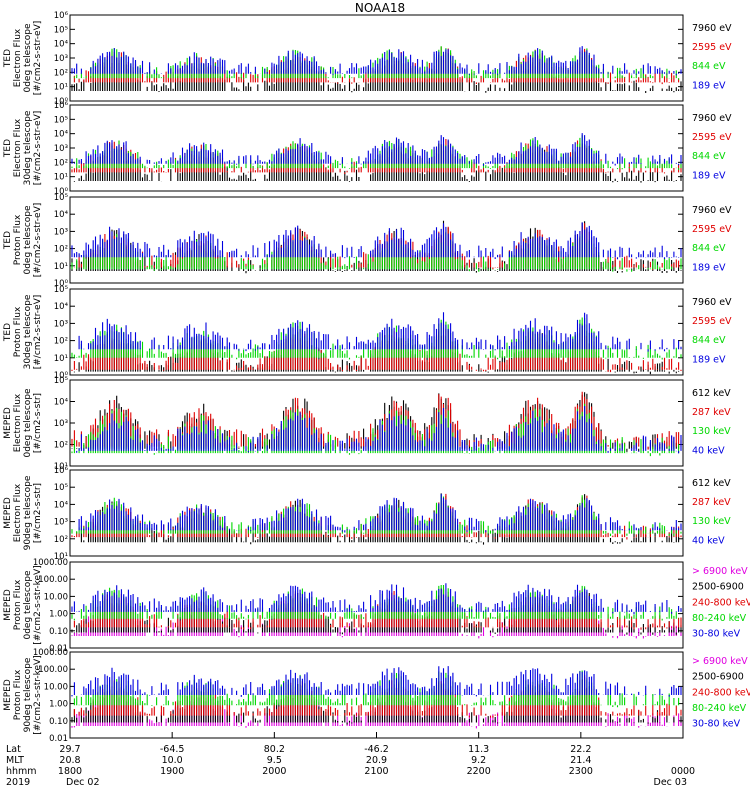  Describe the element at coordinates (83, 782) in the screenshot. I see `x-tick-label-date: Dec 02` at that location.